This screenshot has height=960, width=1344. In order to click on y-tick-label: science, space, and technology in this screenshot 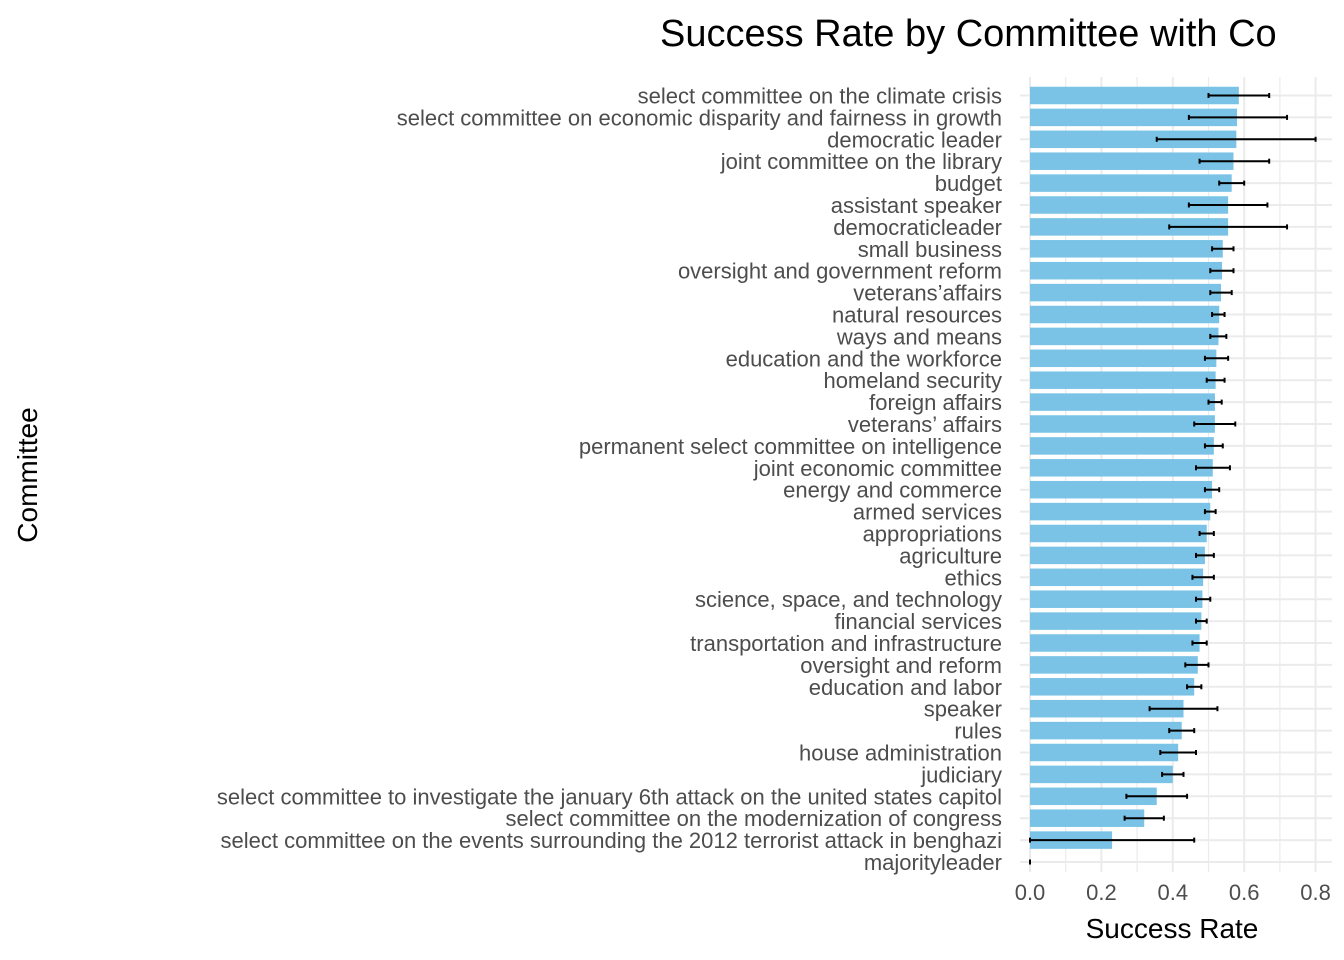, I will do `click(848, 599)`.